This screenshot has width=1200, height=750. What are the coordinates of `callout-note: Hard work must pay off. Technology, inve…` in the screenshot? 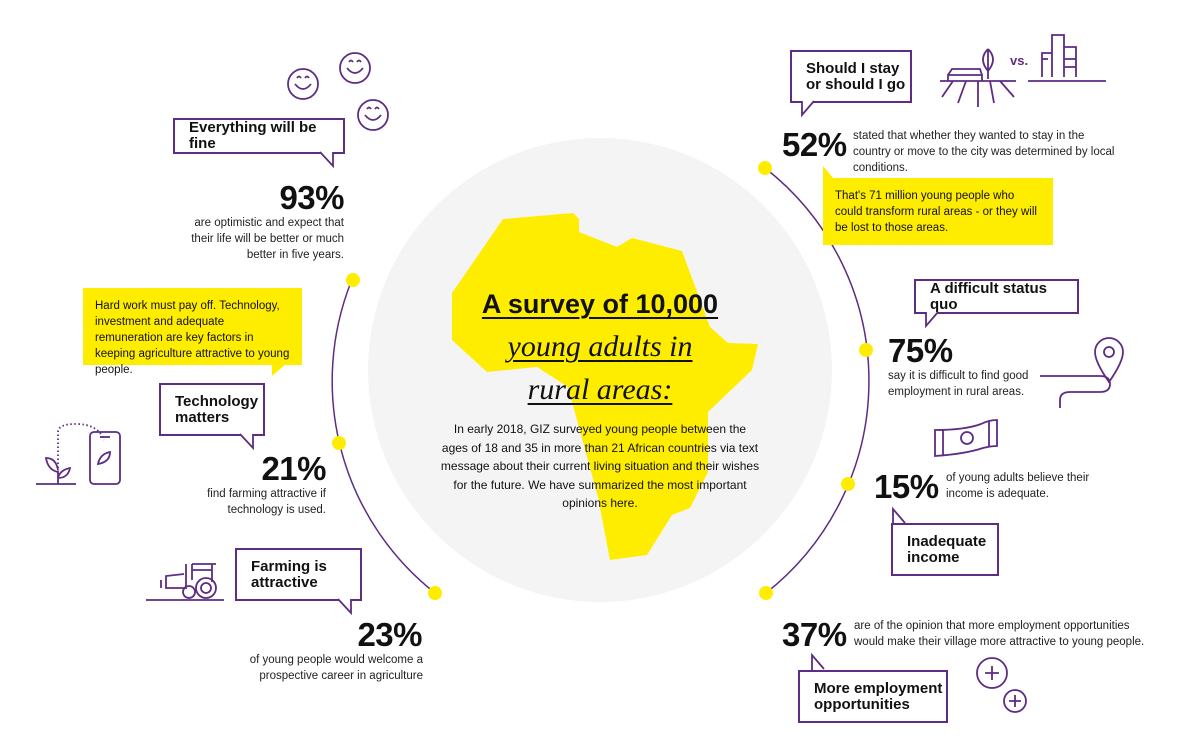 It's located at (192, 332).